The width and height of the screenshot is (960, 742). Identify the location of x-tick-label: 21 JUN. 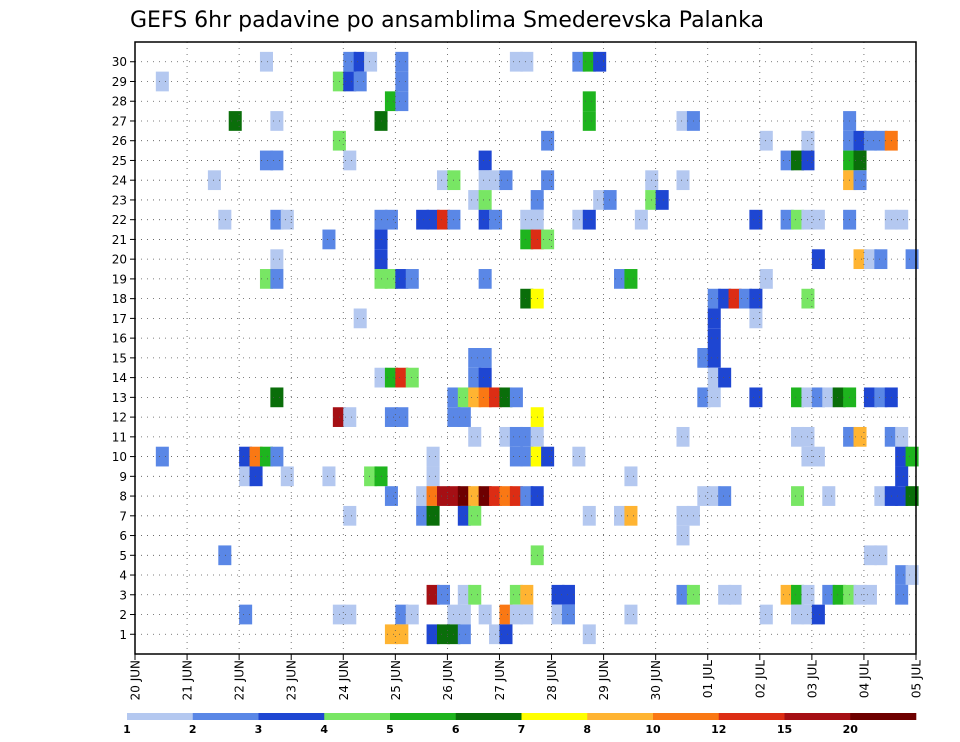
(188, 680).